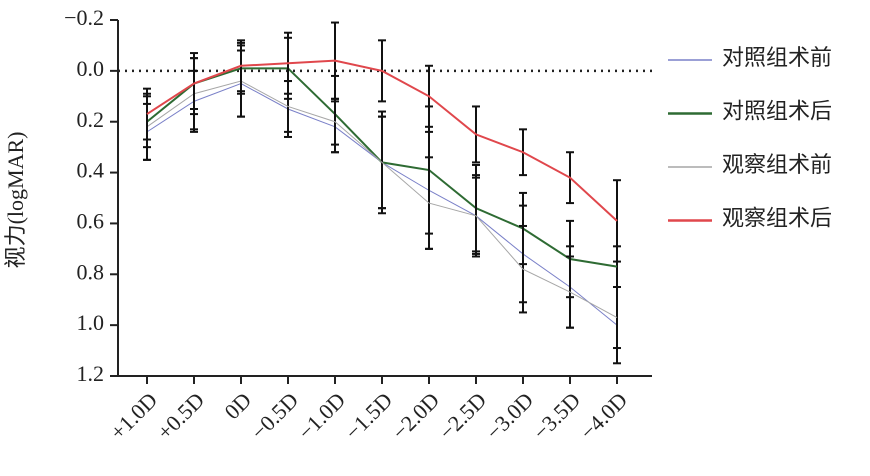  Describe the element at coordinates (91, 68) in the screenshot. I see `y-tick-label: 0.0` at that location.